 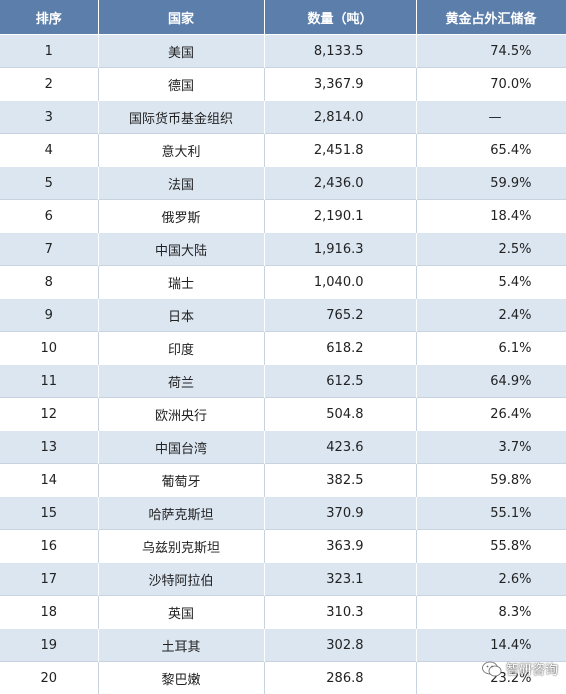 I want to click on cell-share: 2.4%, so click(x=491, y=315).